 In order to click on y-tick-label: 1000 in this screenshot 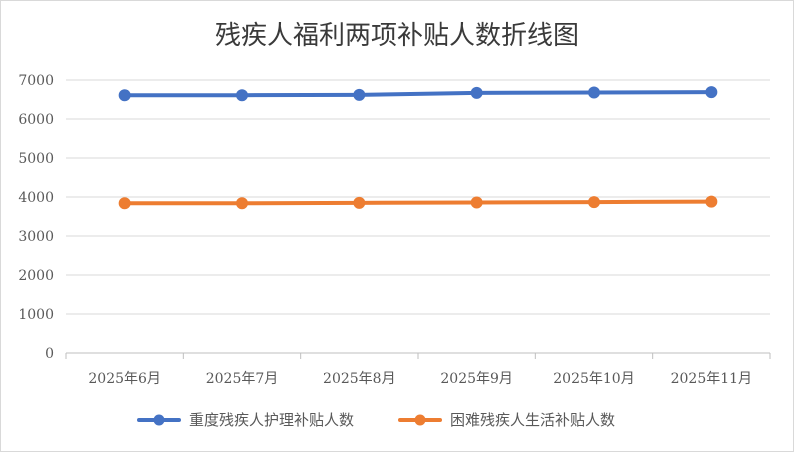, I will do `click(36, 315)`.